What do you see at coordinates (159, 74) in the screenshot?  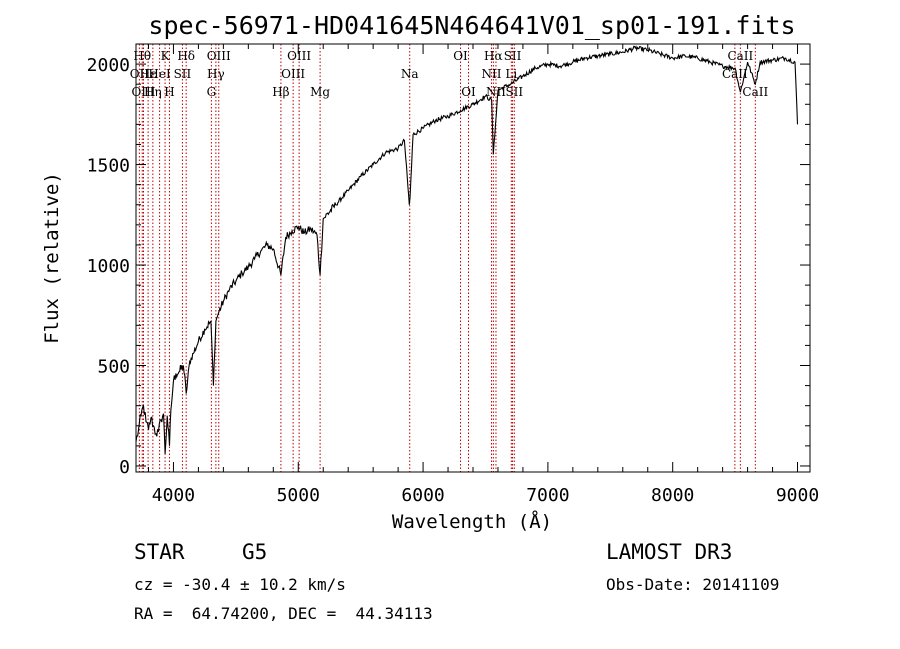 I see `spectral-line-label: HeI` at bounding box center [159, 74].